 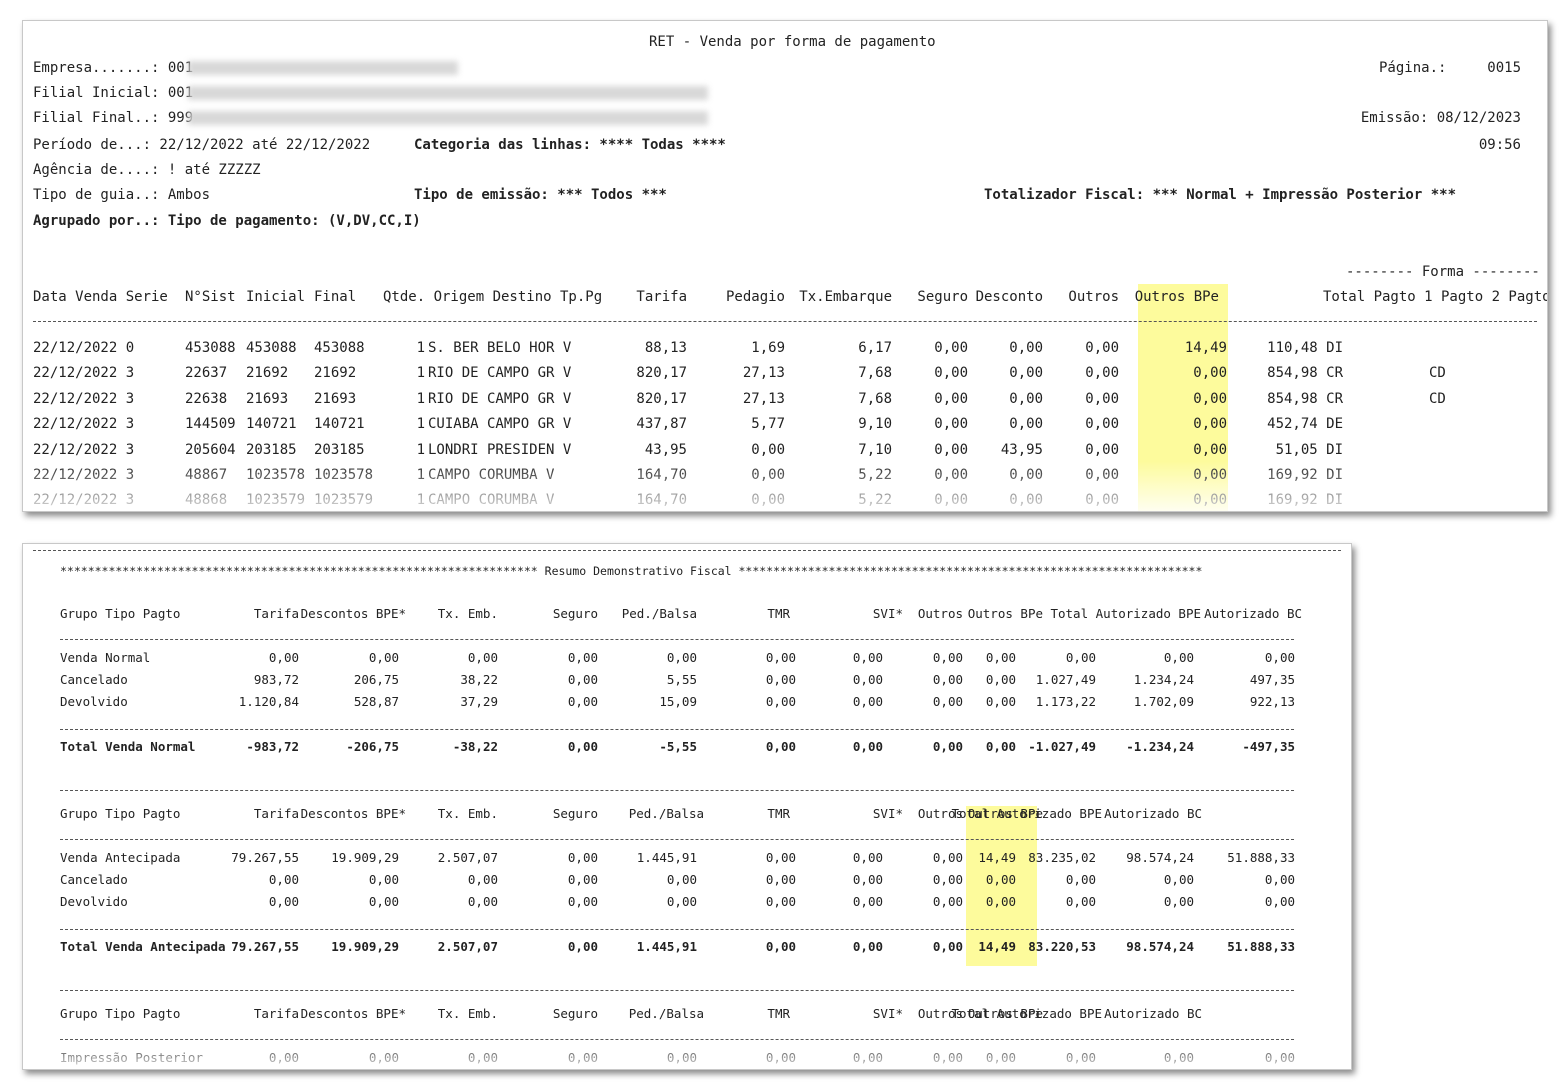 What do you see at coordinates (105, 657) in the screenshot?
I see `summary-cell: Venda Normal` at bounding box center [105, 657].